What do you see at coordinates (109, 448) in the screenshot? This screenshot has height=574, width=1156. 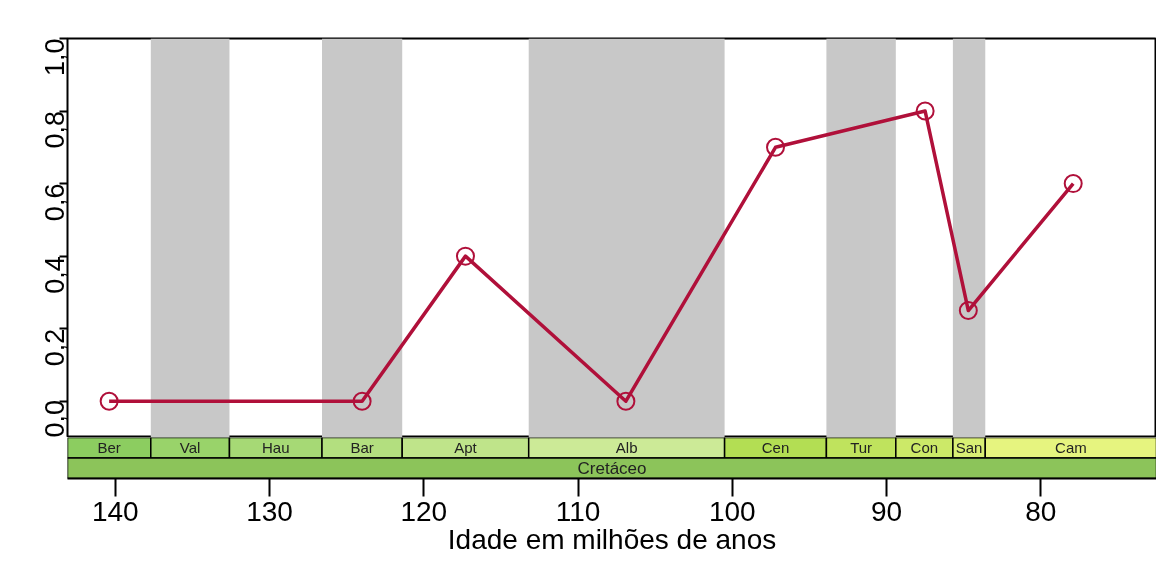 I see `text: Ber` at bounding box center [109, 448].